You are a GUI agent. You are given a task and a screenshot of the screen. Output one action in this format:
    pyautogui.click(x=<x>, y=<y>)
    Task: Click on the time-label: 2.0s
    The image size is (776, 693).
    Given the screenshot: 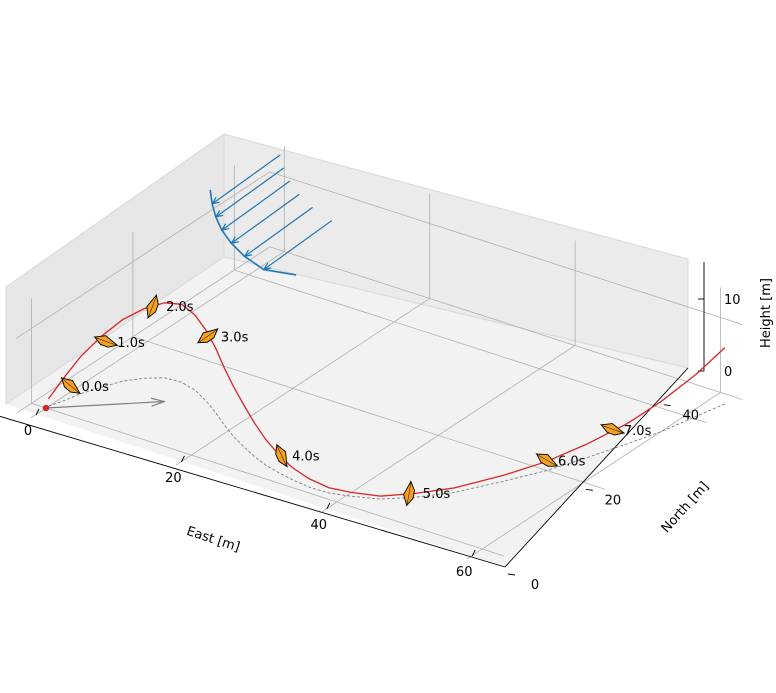 What is the action you would take?
    pyautogui.click(x=180, y=307)
    